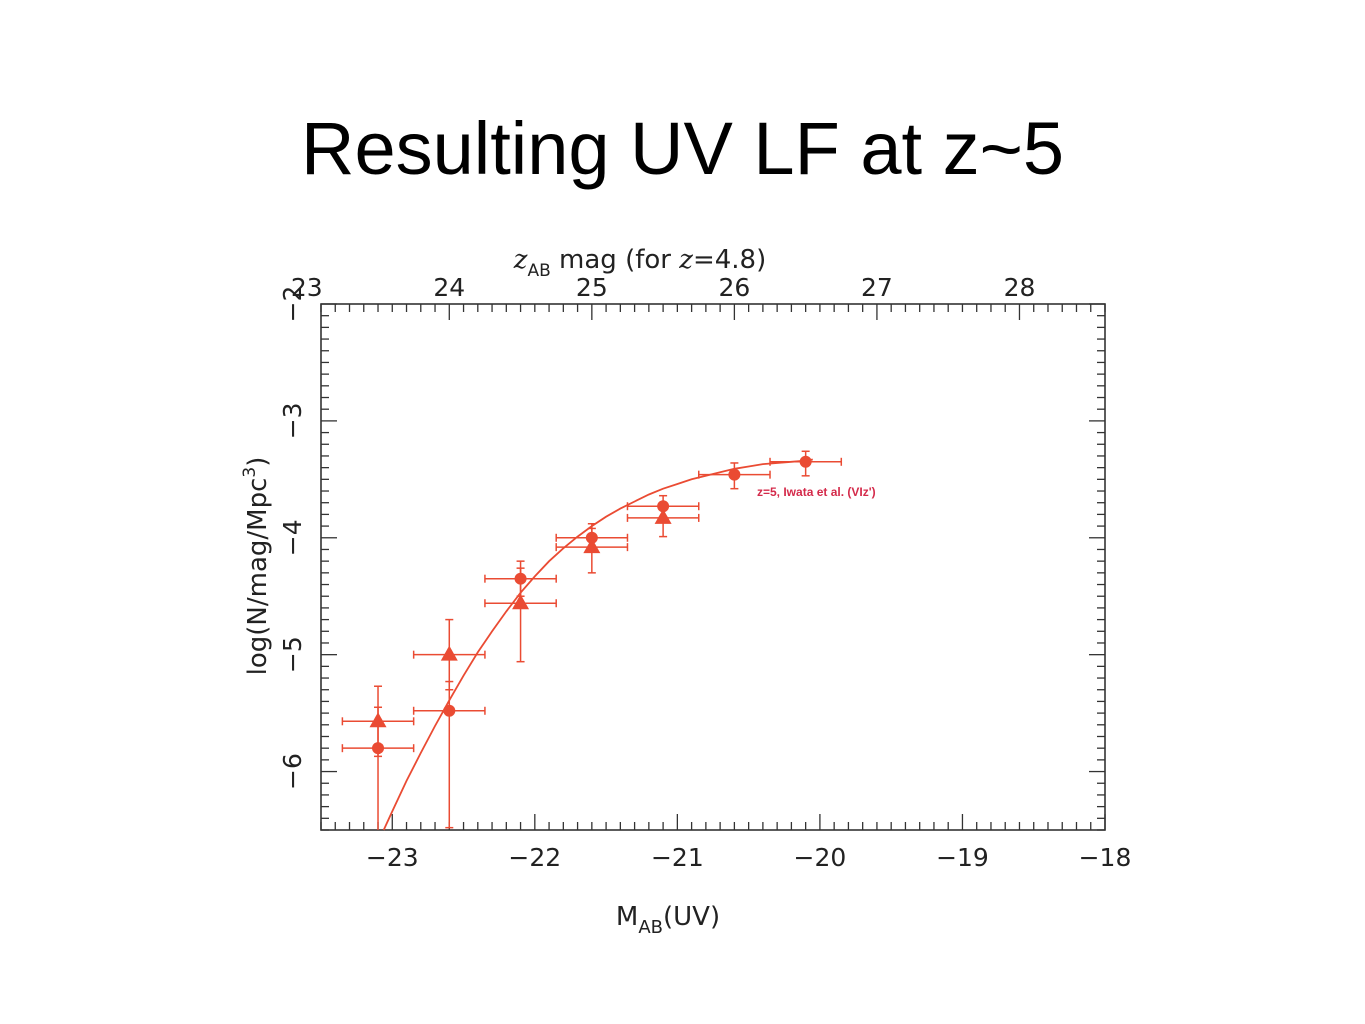 The width and height of the screenshot is (1365, 1024). What do you see at coordinates (392, 857) in the screenshot?
I see `x-tick-label: −23` at bounding box center [392, 857].